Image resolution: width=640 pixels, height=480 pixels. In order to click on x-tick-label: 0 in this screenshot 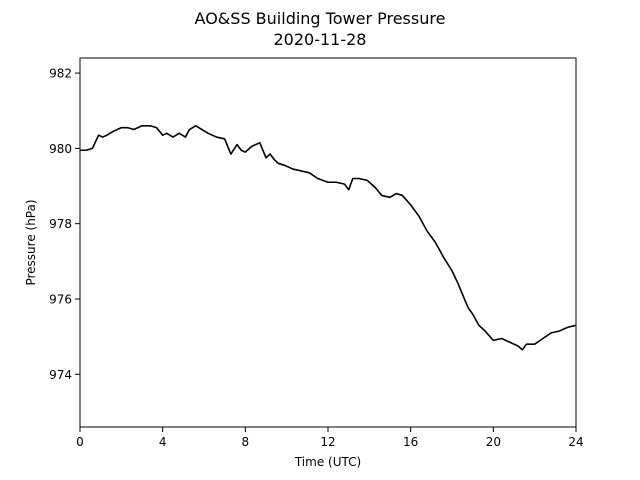, I will do `click(80, 442)`.